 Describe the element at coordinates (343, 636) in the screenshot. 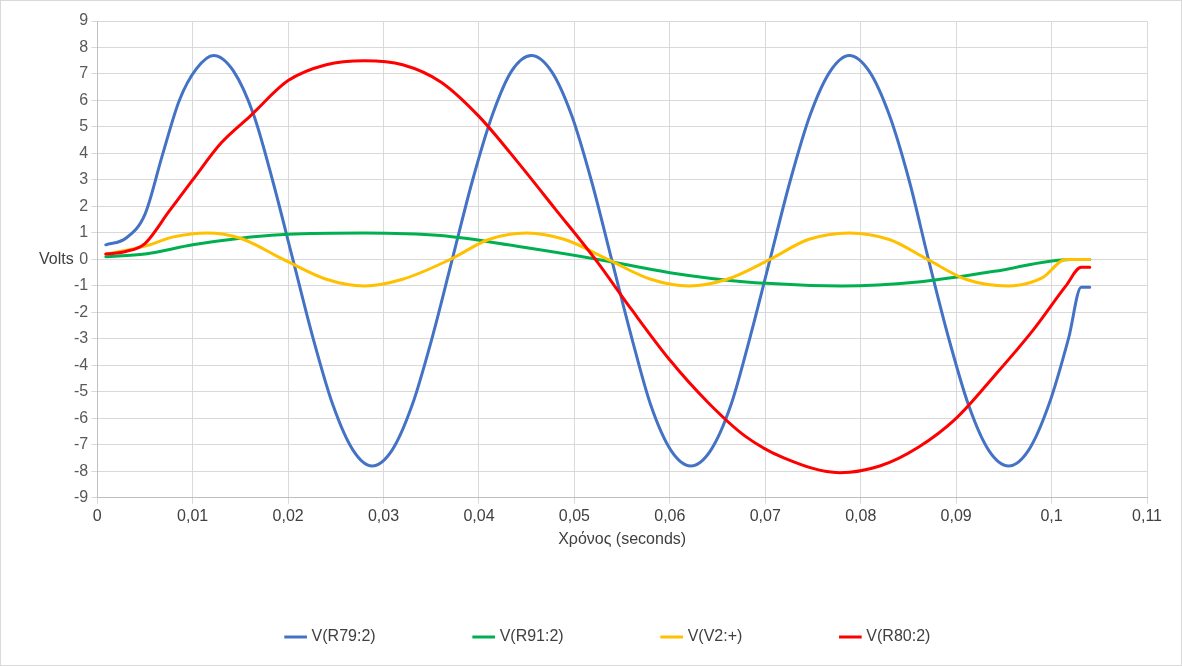

I see `legend-label: V(R79:2)` at that location.